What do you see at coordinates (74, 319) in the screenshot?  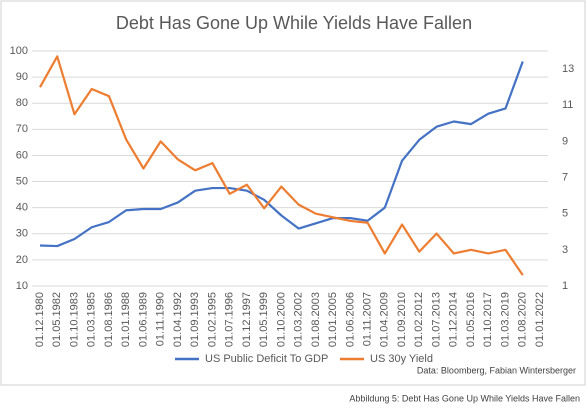 I see `x-tick-label: 01.10.1983` at bounding box center [74, 319].